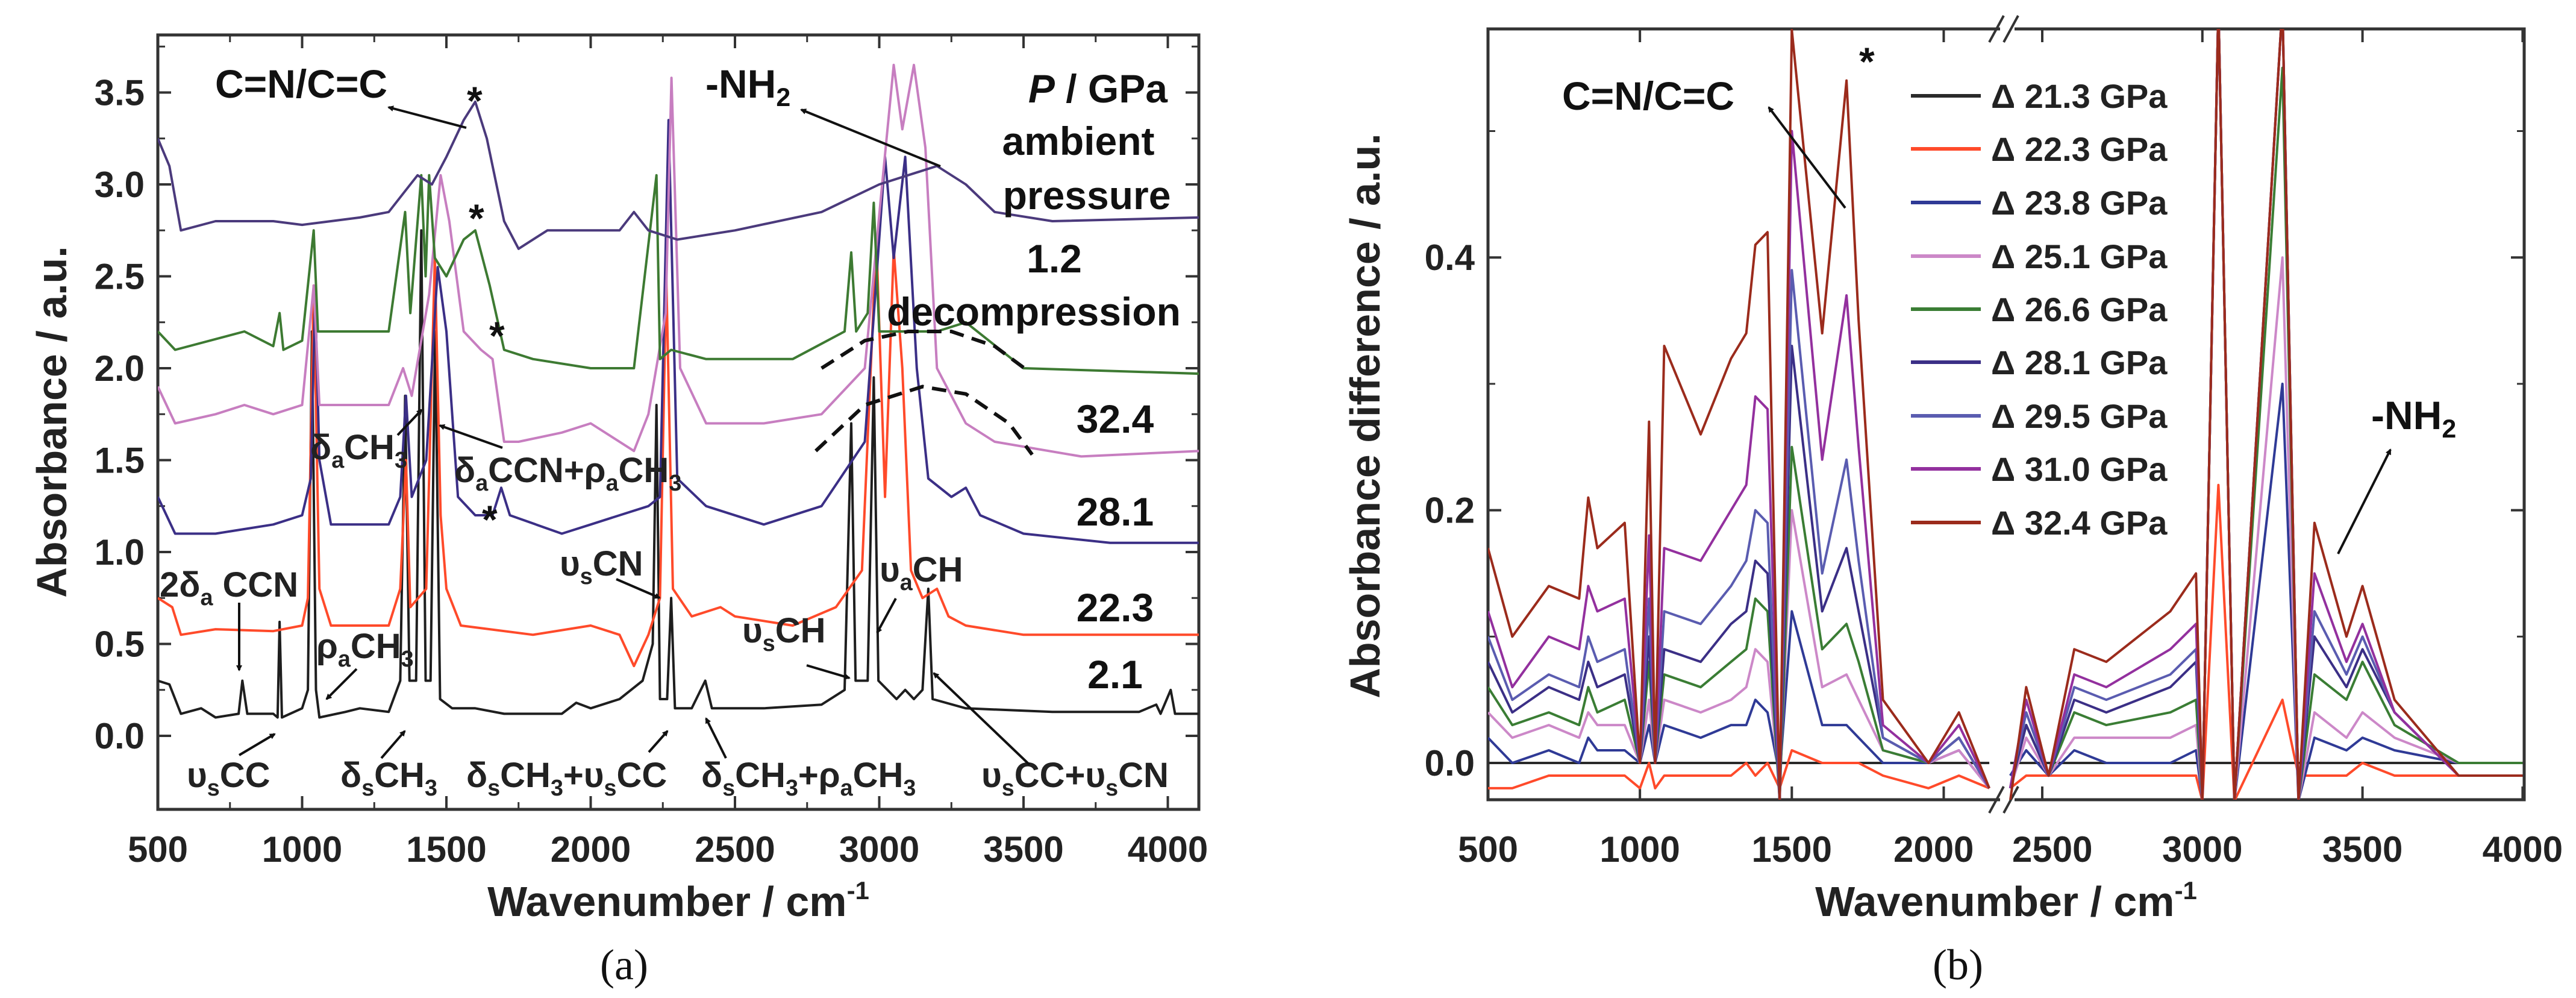 The width and height of the screenshot is (2576, 998). I want to click on legend-item: Δ 25.1 GPa, so click(2040, 256).